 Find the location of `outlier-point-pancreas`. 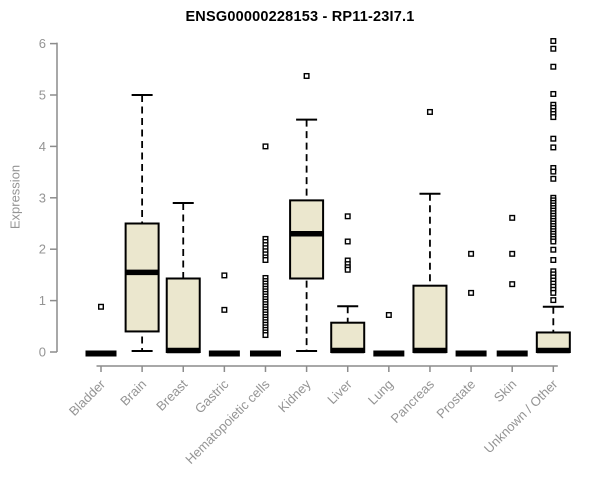

outlier-point-pancreas is located at coordinates (429, 111).